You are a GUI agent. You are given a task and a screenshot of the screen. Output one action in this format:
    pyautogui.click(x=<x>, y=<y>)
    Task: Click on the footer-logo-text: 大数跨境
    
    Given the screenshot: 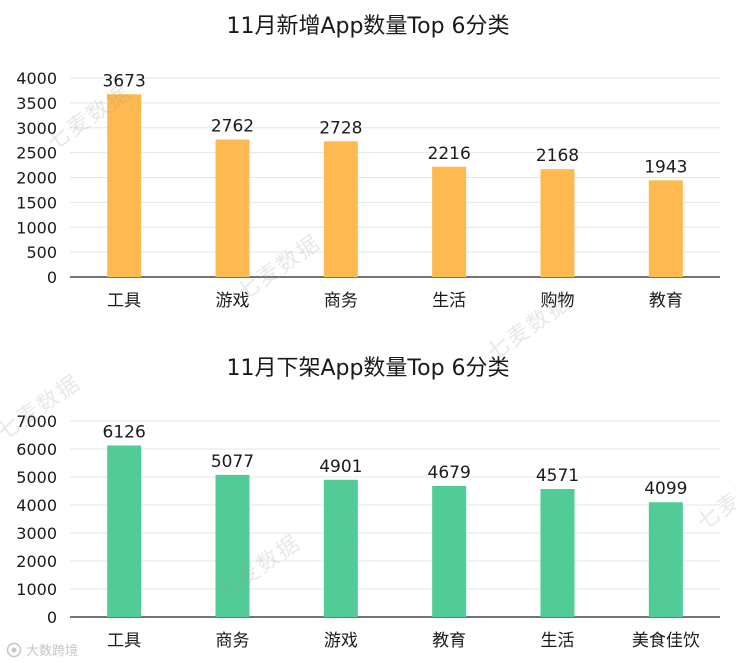 What is the action you would take?
    pyautogui.click(x=52, y=651)
    